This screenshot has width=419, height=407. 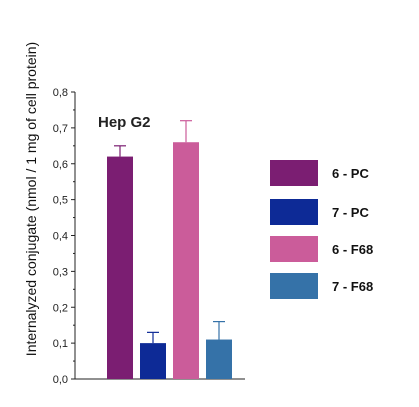 I want to click on y-tick-label: 0,6, so click(x=60, y=165).